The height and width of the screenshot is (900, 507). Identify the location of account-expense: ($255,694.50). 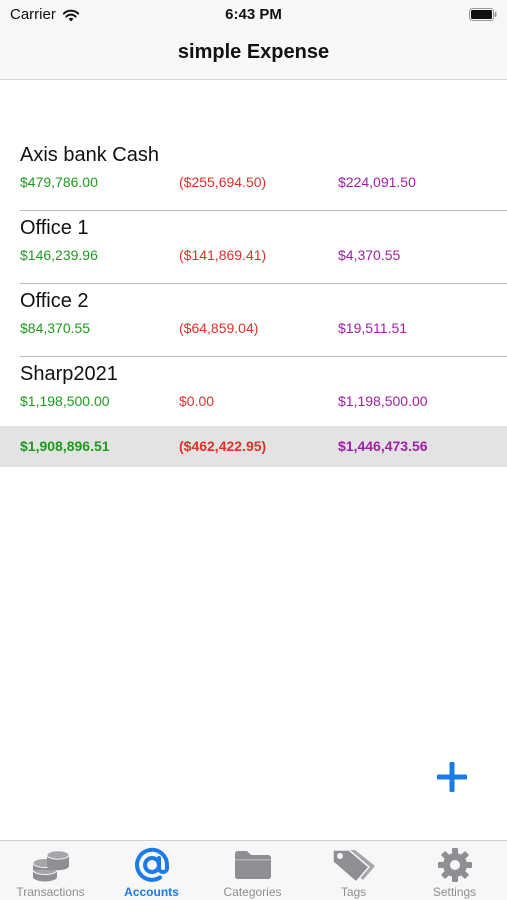
(223, 182).